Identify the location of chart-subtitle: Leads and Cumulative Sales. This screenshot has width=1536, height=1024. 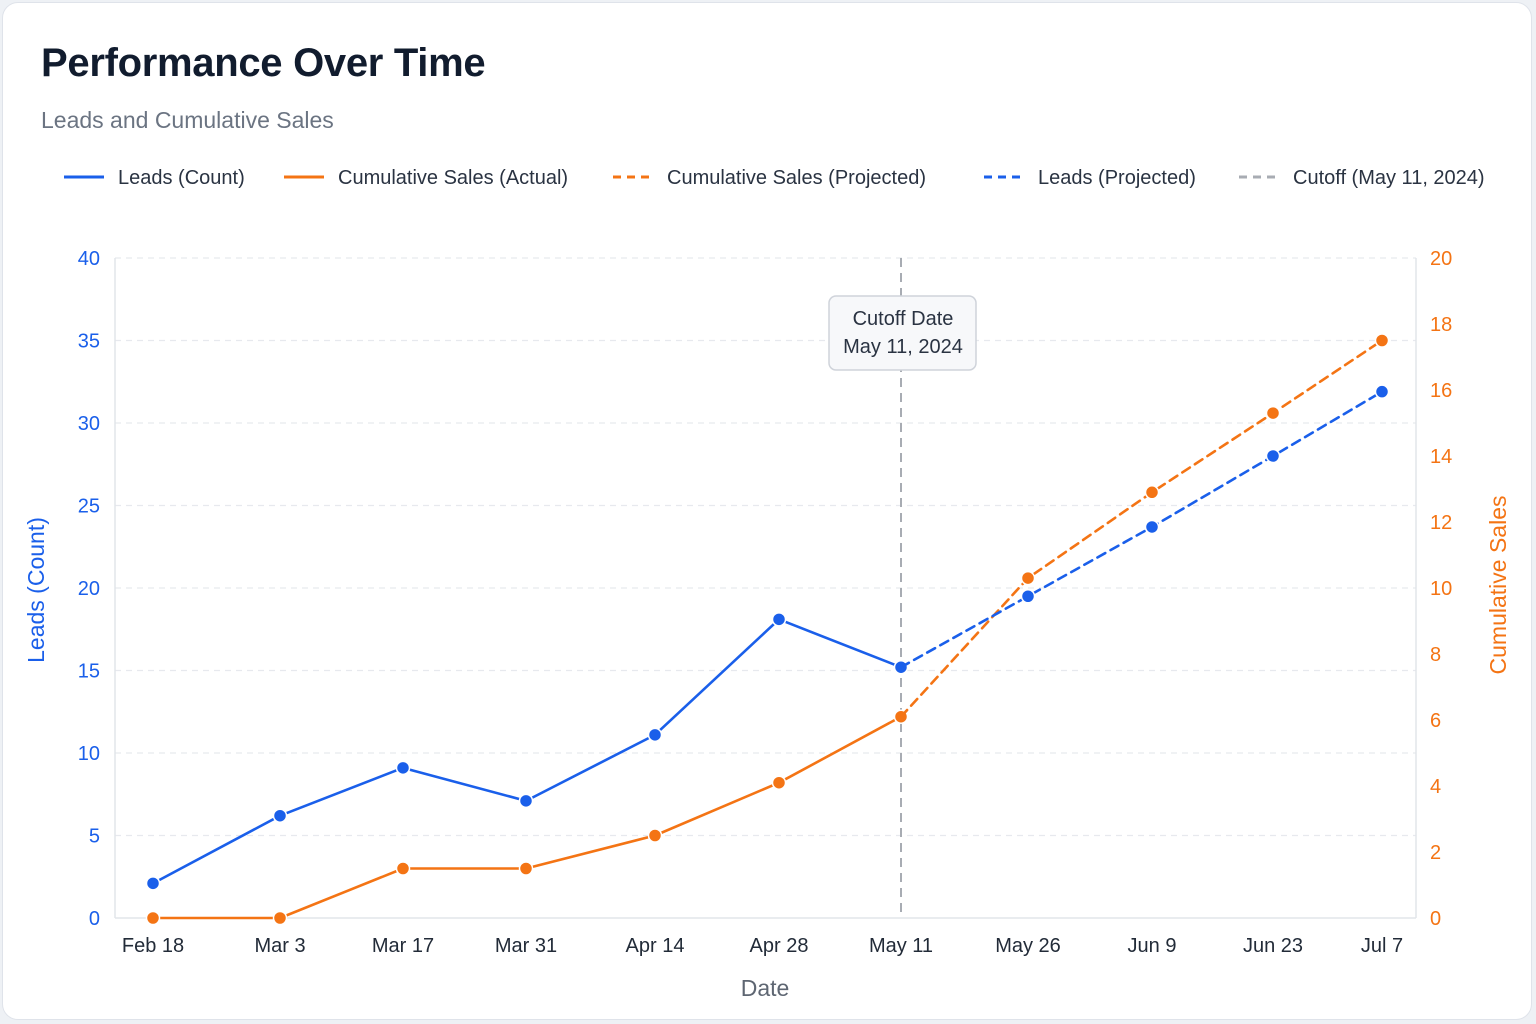
(187, 120).